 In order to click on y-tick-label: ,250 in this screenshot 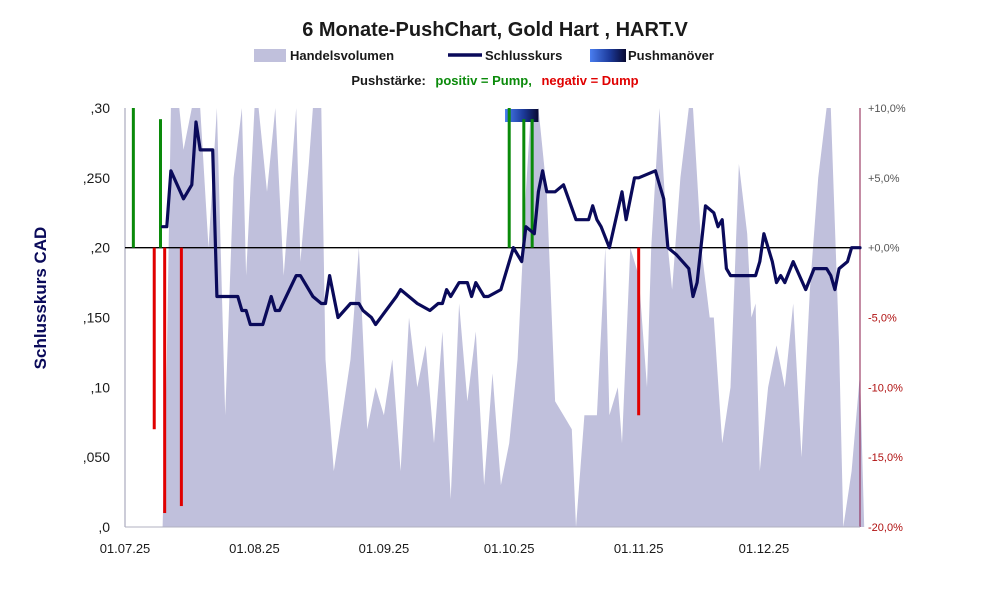, I will do `click(96, 178)`.